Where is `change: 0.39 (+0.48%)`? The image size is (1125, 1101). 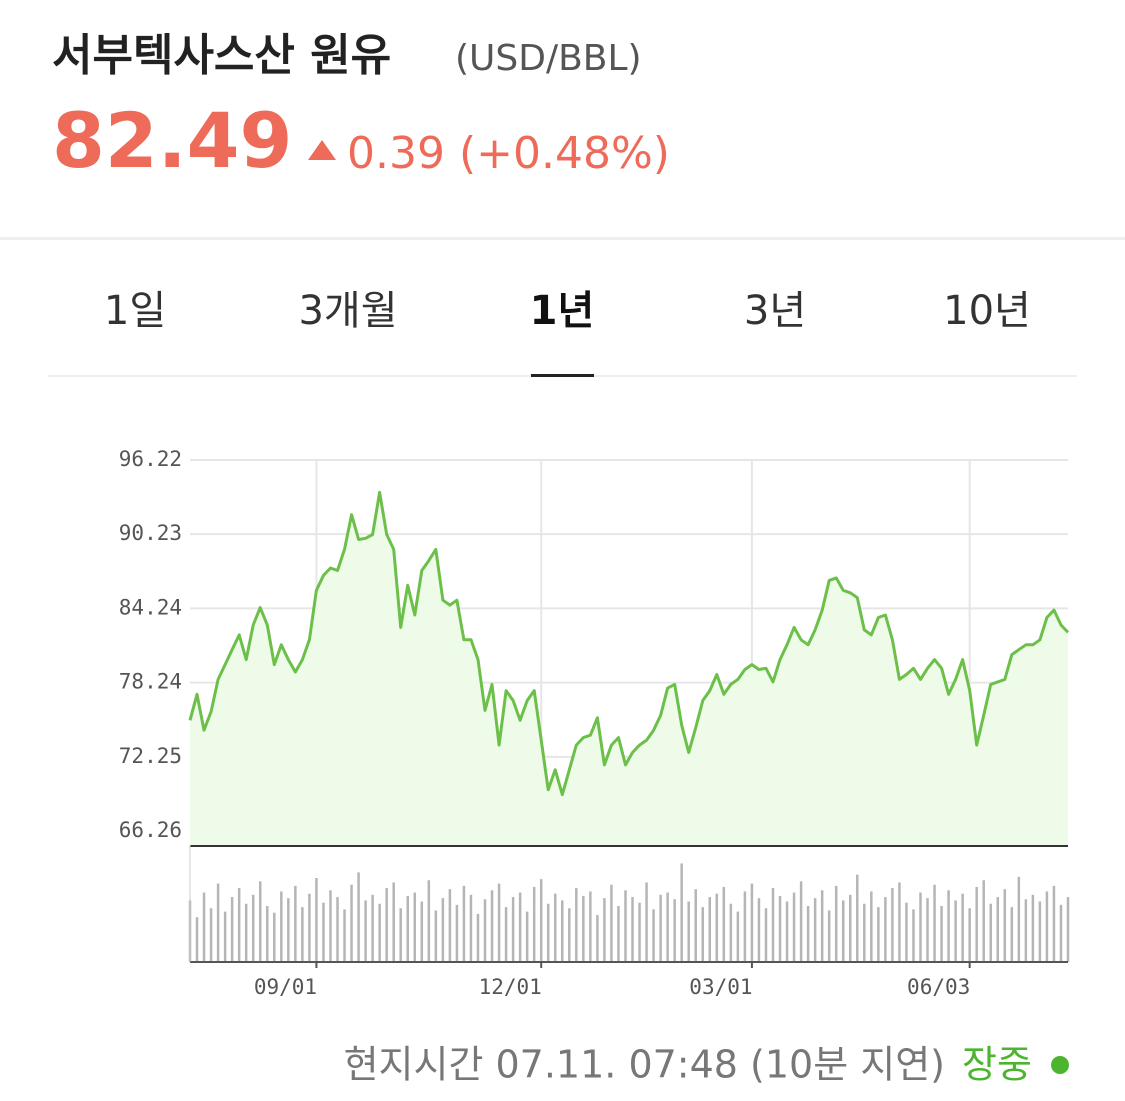 change: 0.39 (+0.48%) is located at coordinates (508, 153).